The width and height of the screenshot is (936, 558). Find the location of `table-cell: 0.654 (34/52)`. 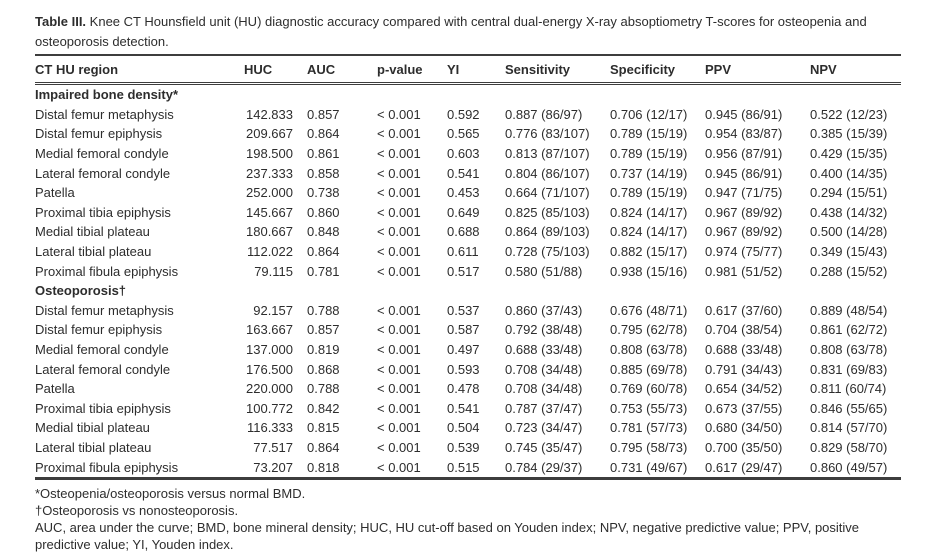

table-cell: 0.654 (34/52) is located at coordinates (744, 389).